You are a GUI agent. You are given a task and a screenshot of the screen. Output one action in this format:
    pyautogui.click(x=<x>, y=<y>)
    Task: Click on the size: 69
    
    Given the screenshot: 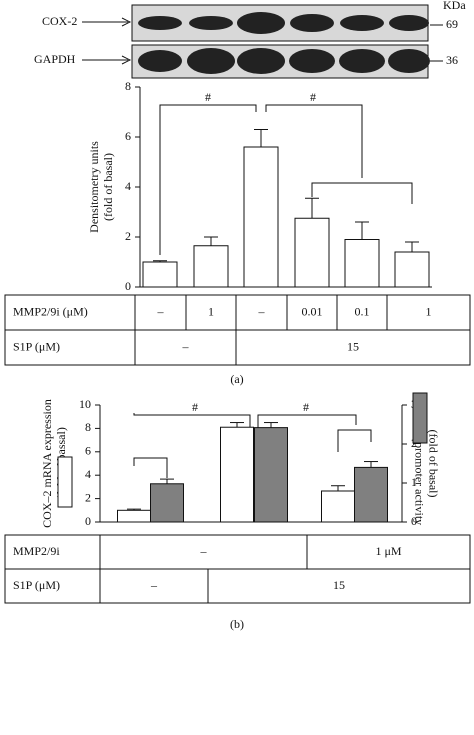 What is the action you would take?
    pyautogui.click(x=452, y=24)
    